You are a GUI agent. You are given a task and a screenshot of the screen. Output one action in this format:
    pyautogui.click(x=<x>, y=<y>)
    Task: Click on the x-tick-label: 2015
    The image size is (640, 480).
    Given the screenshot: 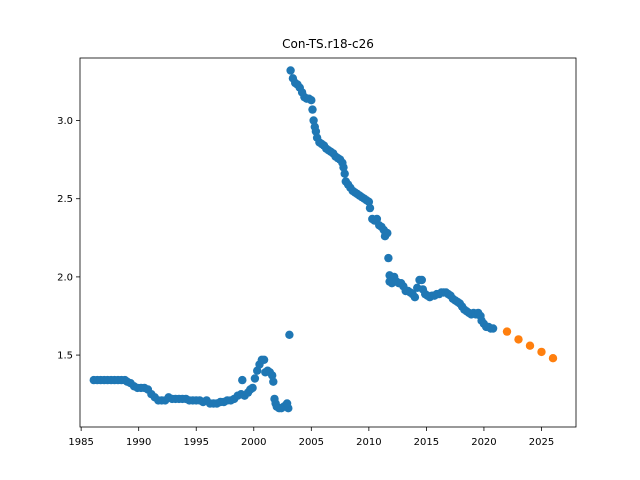 What is the action you would take?
    pyautogui.click(x=426, y=442)
    